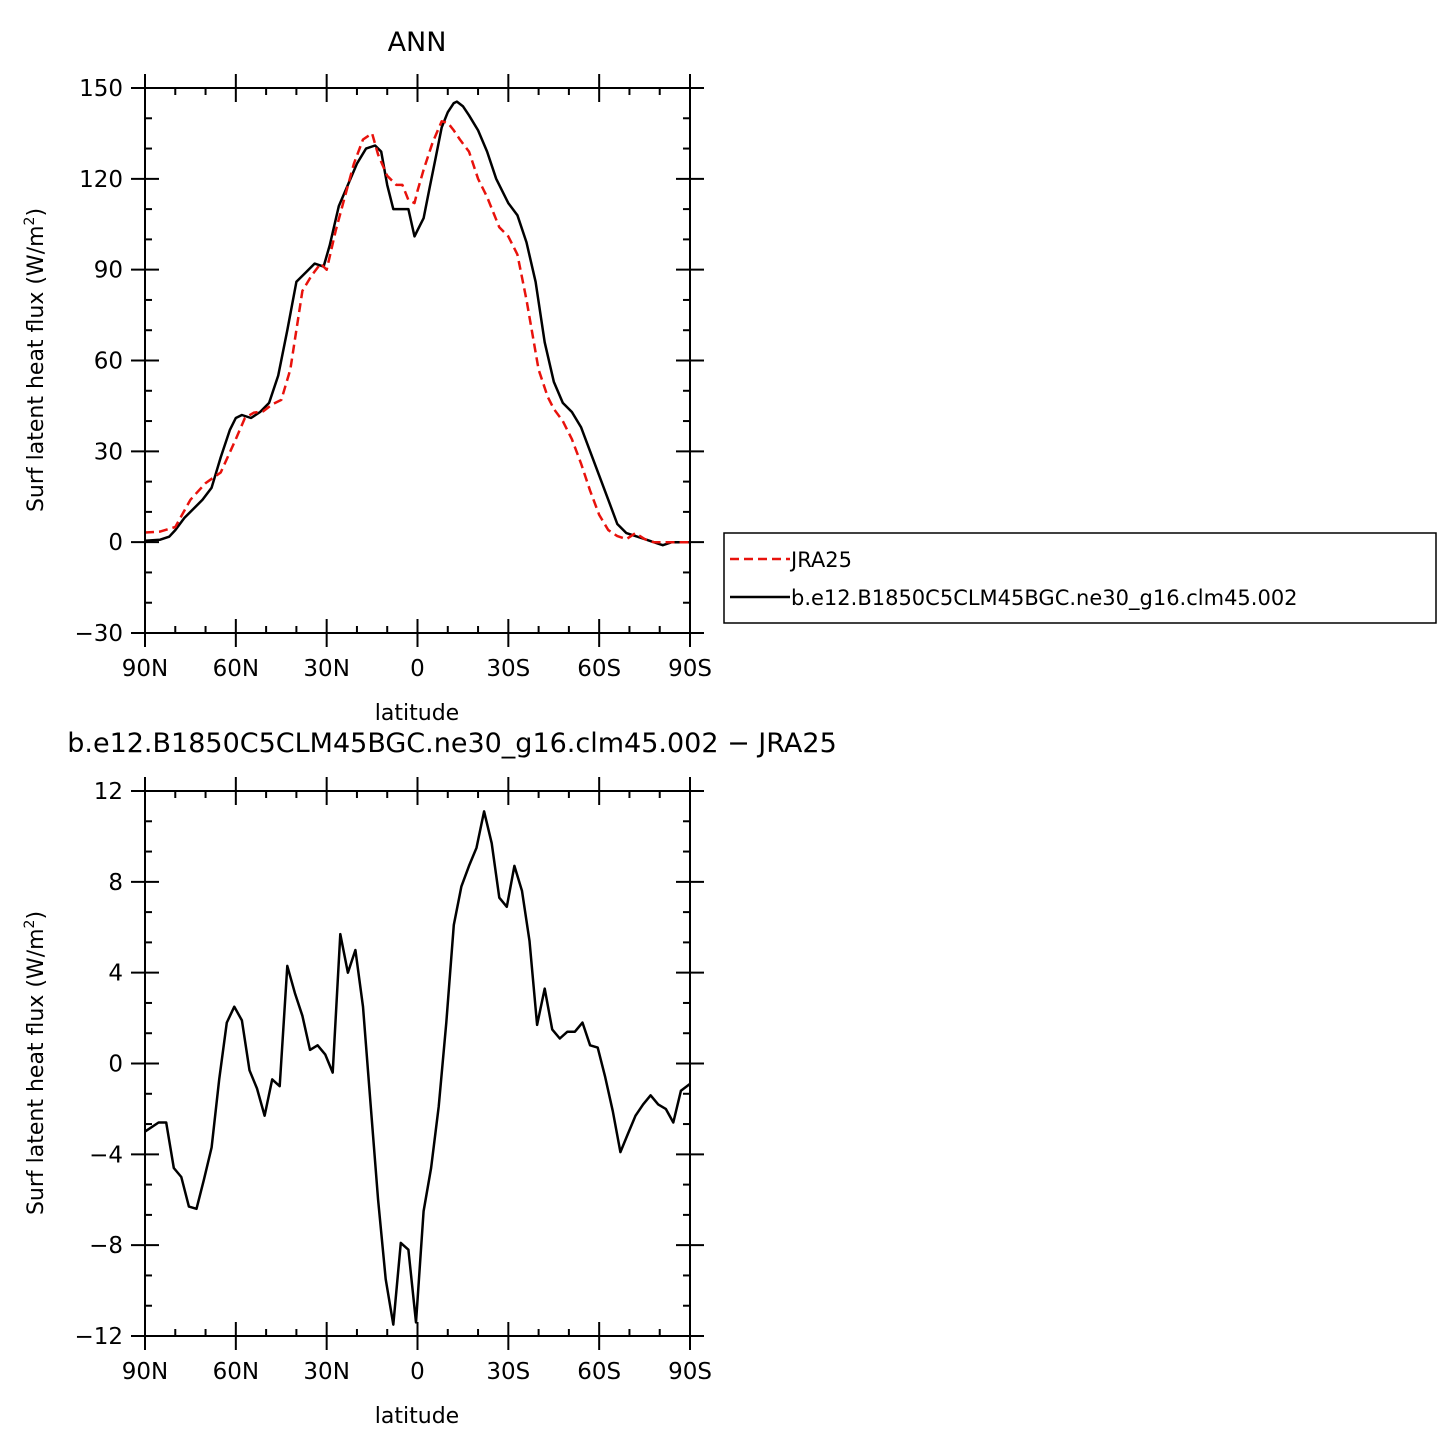  I want to click on y-tick-label: 30, so click(108, 452).